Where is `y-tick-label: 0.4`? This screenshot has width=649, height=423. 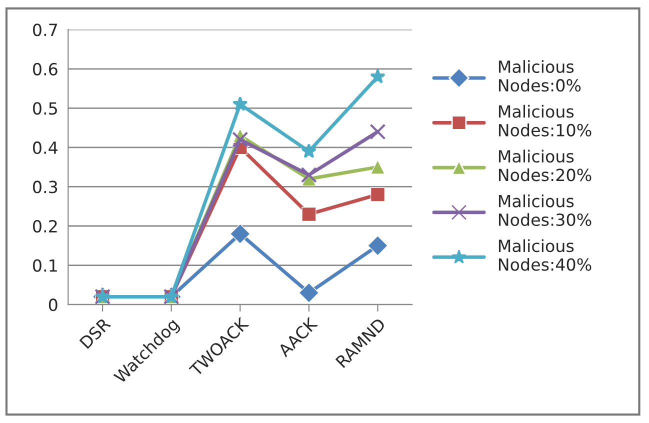
y-tick-label: 0.4 is located at coordinates (45, 147).